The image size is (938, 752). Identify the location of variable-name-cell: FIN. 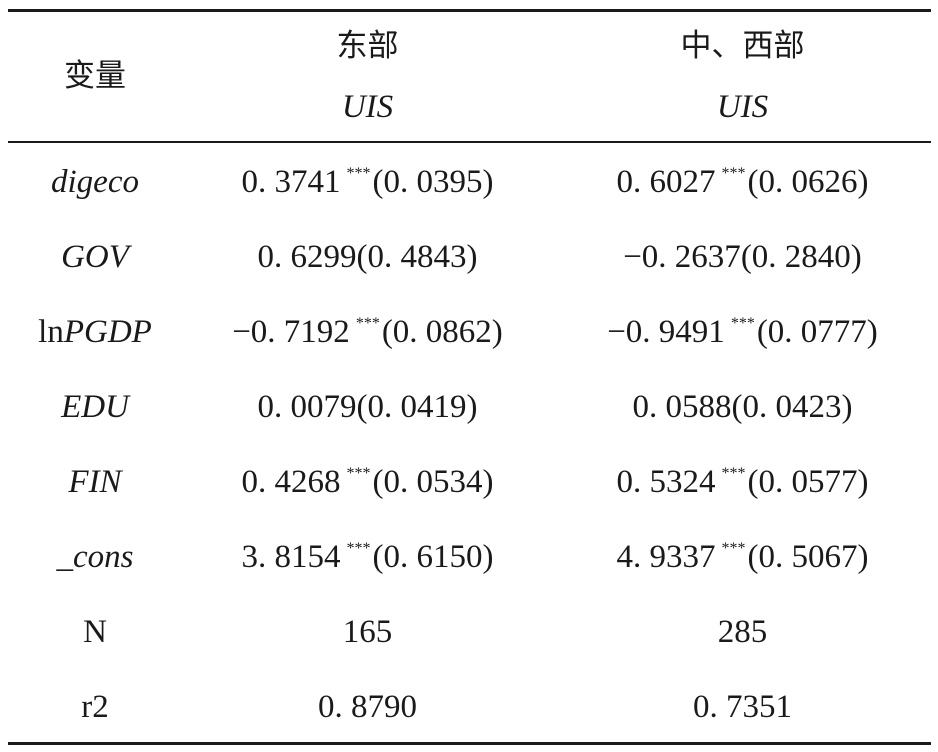
(95, 482).